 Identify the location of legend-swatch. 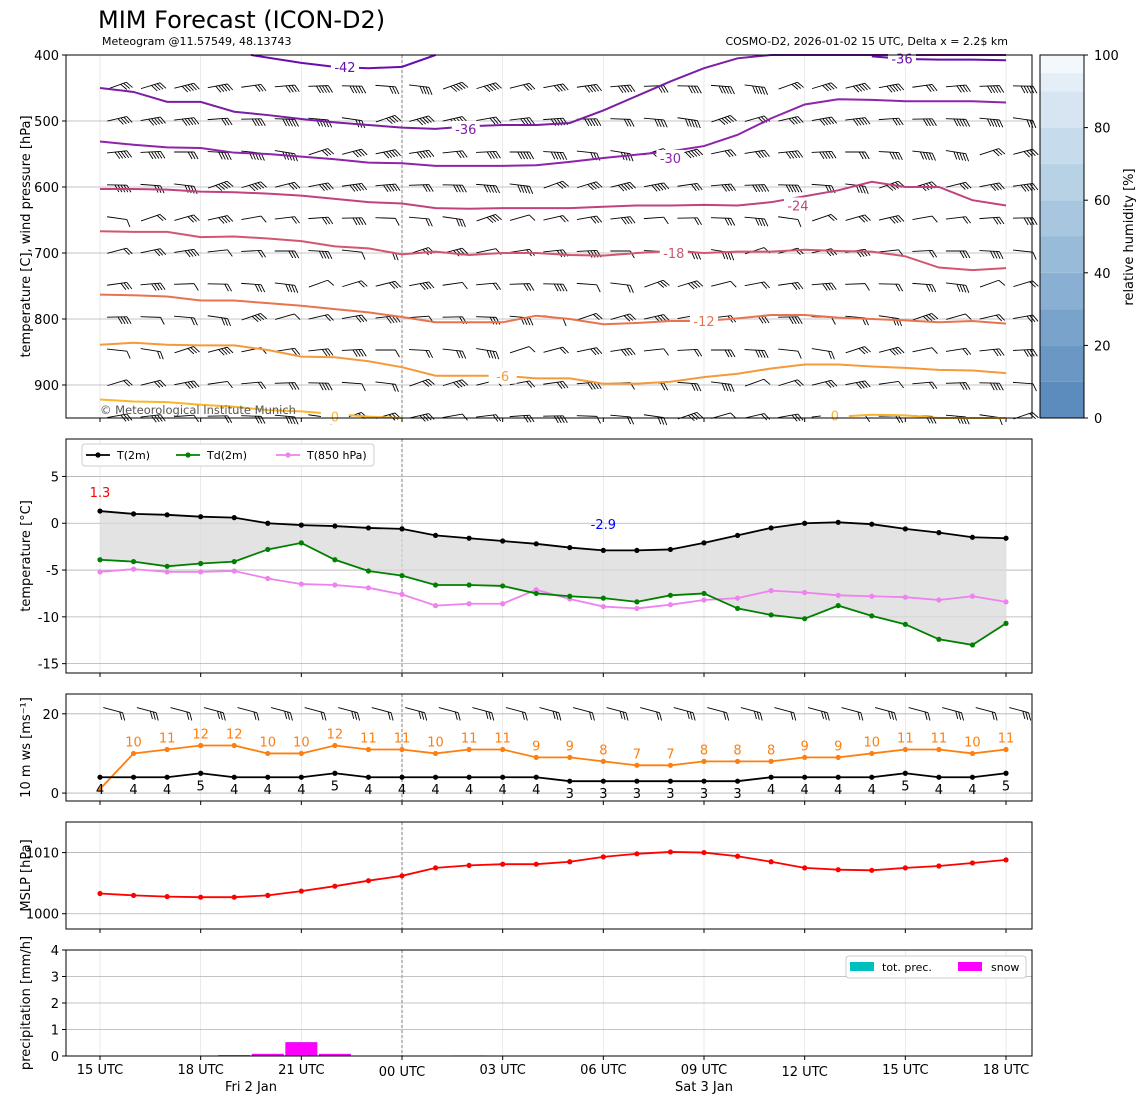
(862, 966).